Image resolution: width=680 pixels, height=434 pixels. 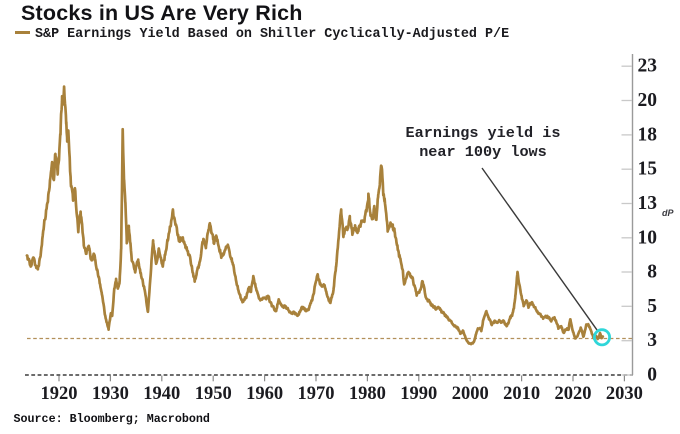 I want to click on svg-text: 5, so click(x=652, y=306).